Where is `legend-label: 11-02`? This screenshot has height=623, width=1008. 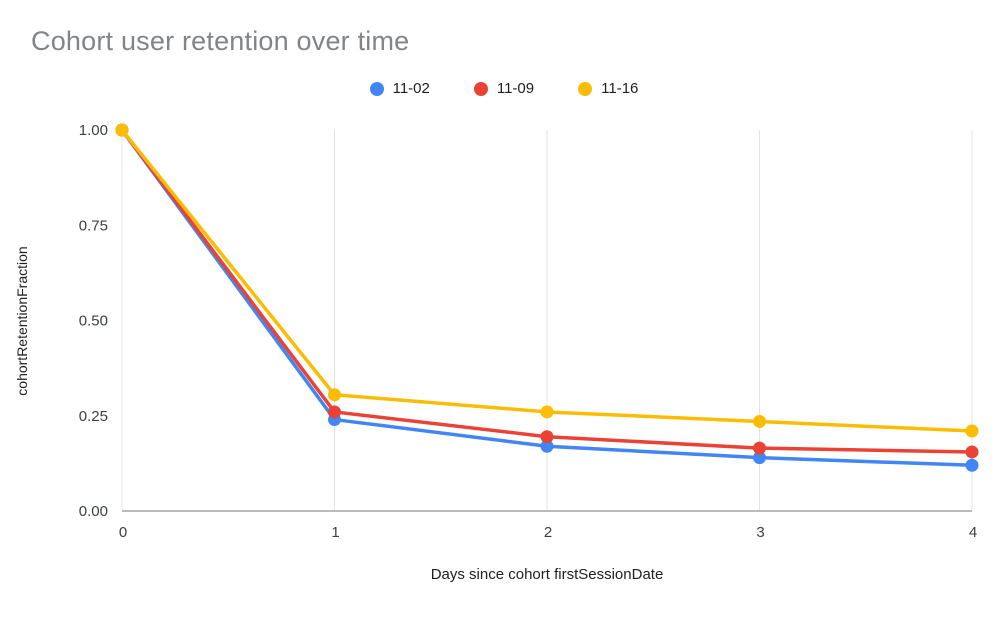
legend-label: 11-02 is located at coordinates (411, 88).